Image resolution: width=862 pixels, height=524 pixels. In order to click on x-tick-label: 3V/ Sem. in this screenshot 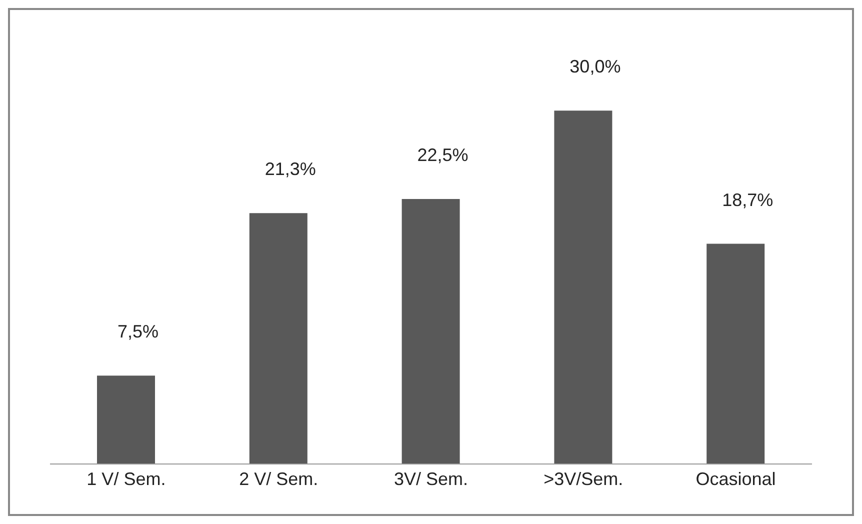, I will do `click(431, 478)`.